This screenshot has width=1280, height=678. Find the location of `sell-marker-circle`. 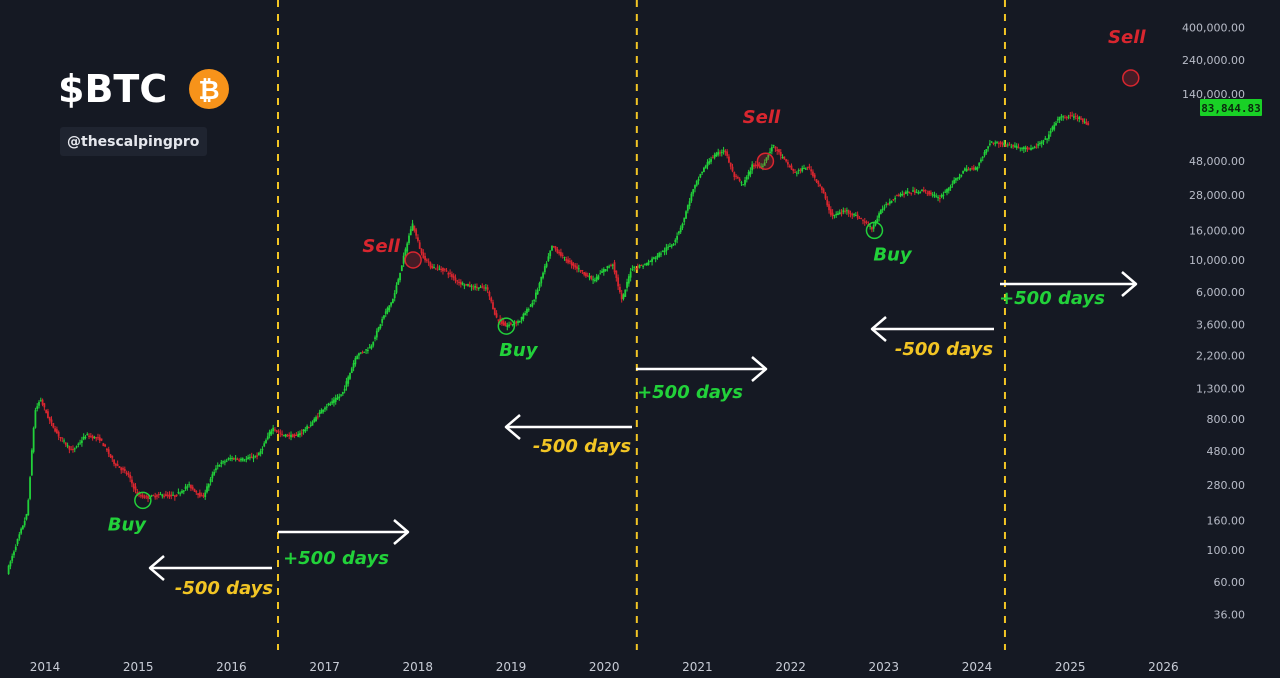

sell-marker-circle is located at coordinates (413, 260).